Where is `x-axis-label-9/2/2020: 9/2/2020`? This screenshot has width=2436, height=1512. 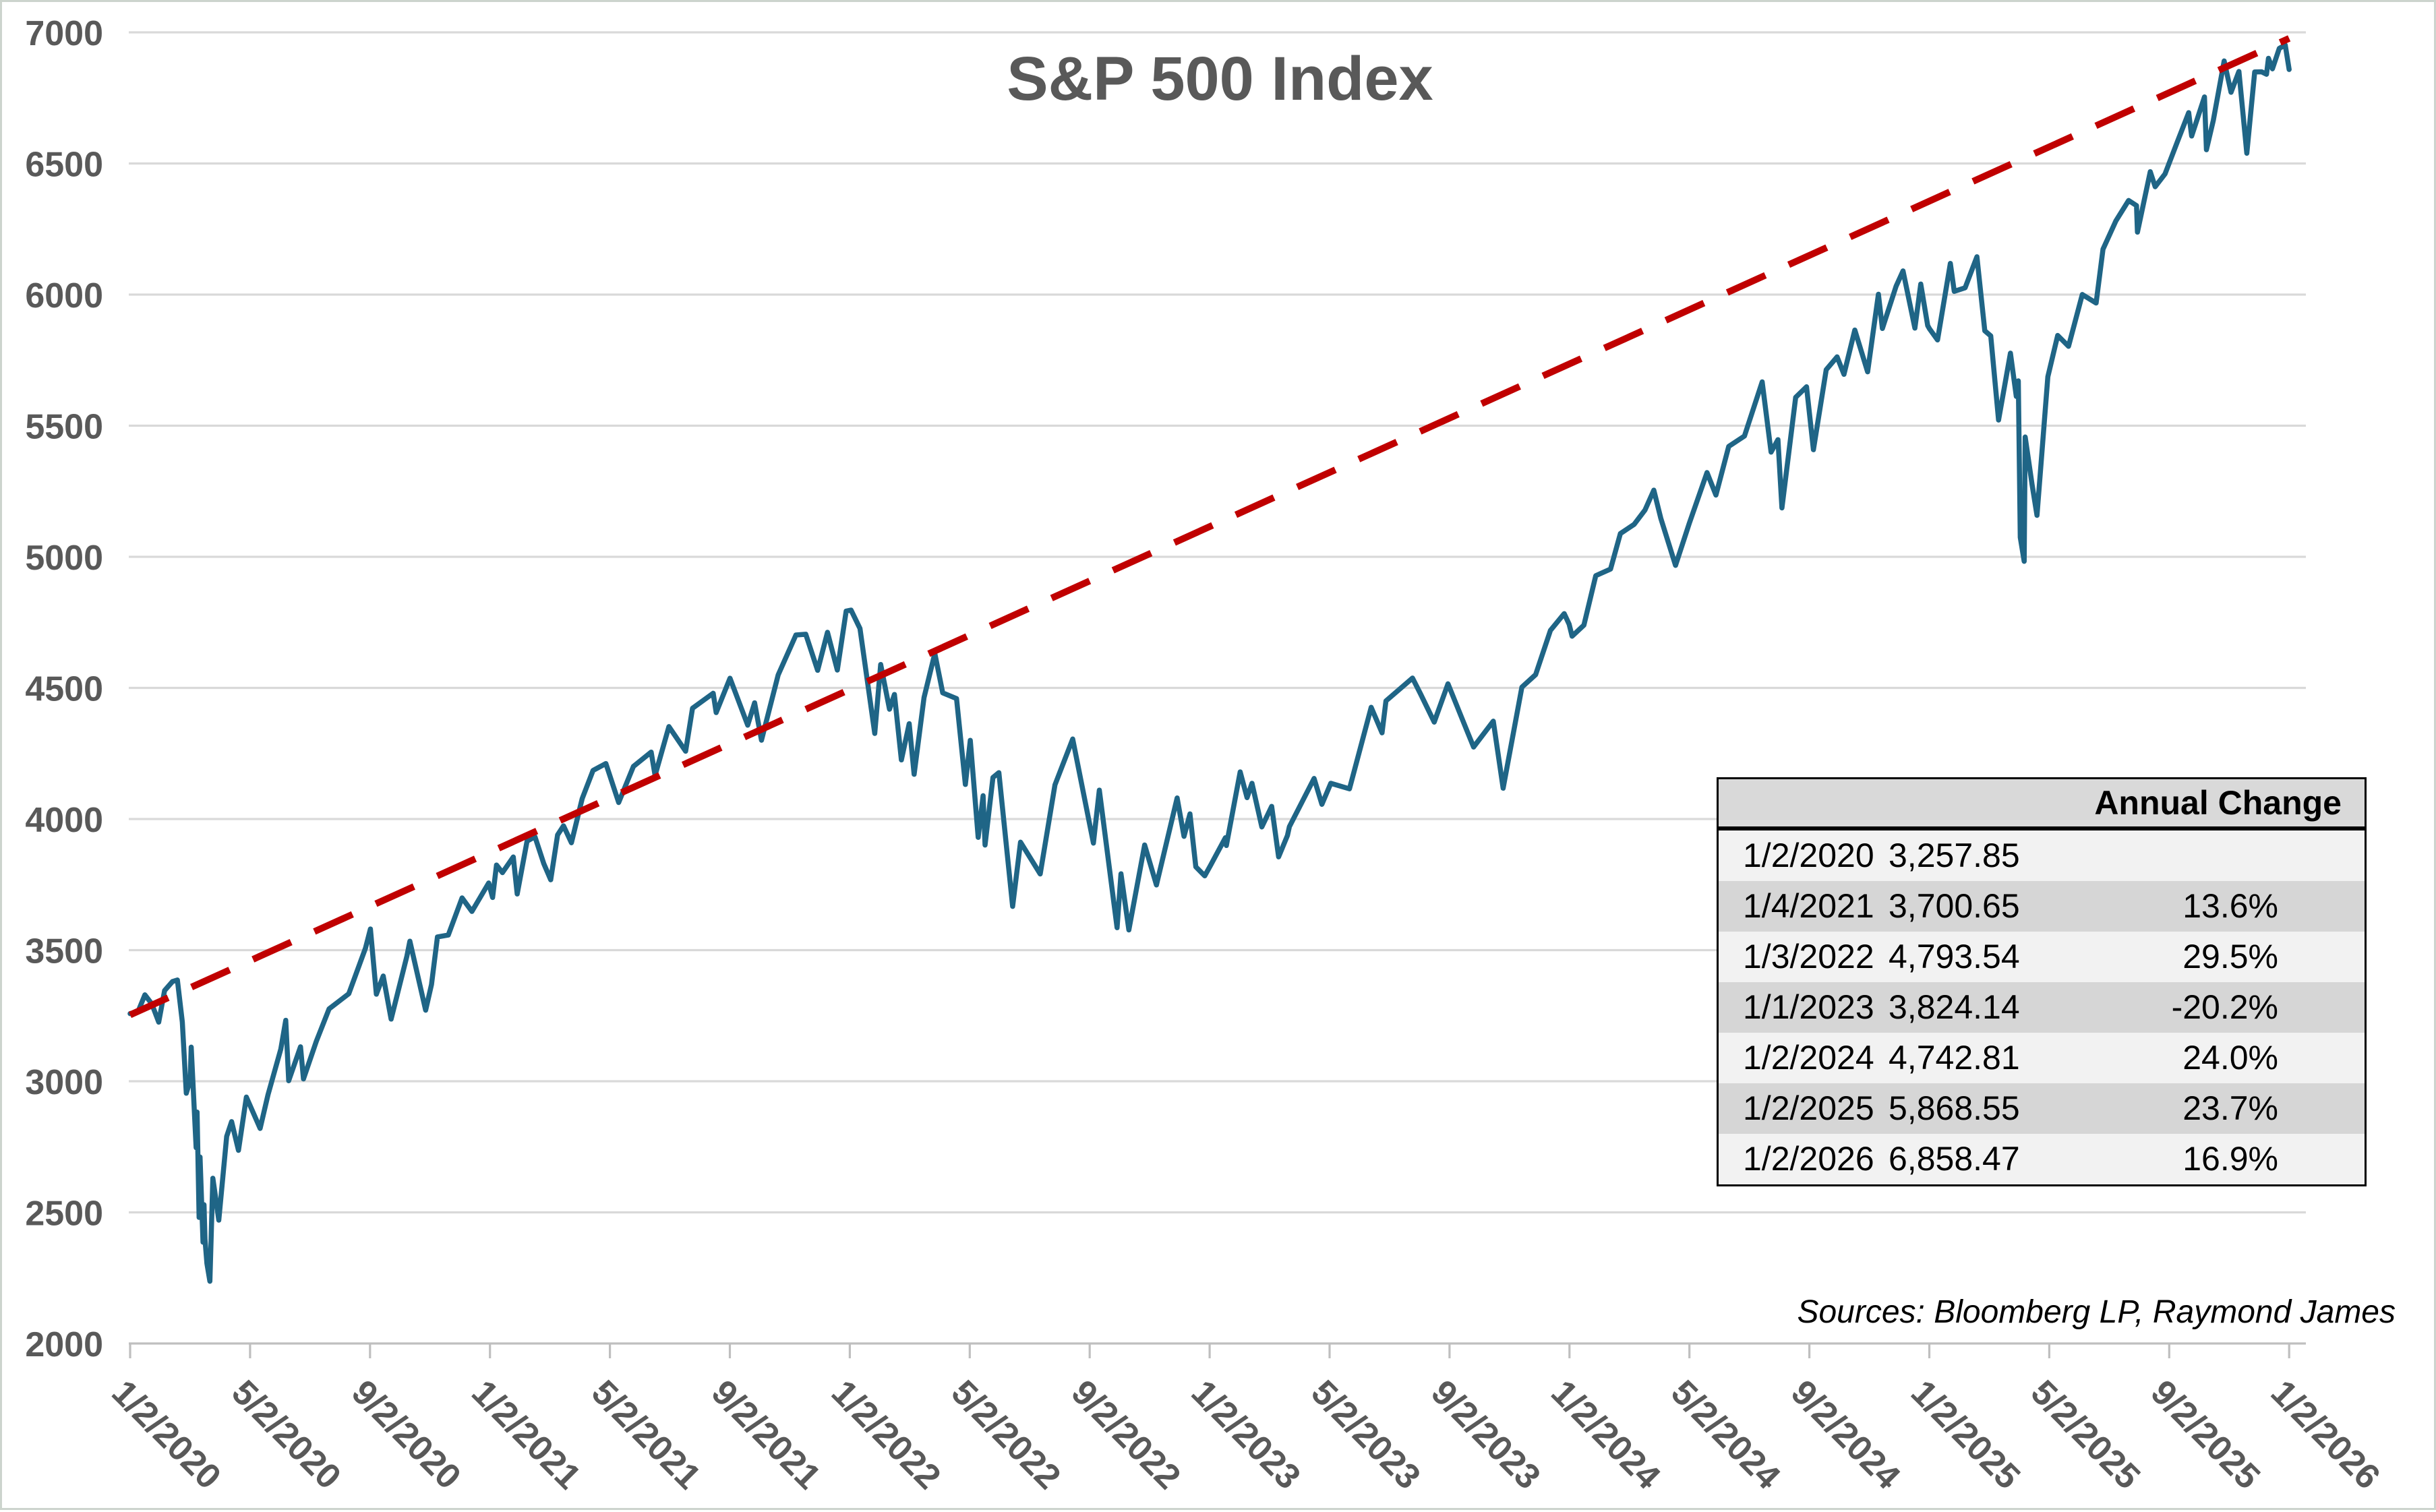 x-axis-label-9/2/2020: 9/2/2020 is located at coordinates (406, 1434).